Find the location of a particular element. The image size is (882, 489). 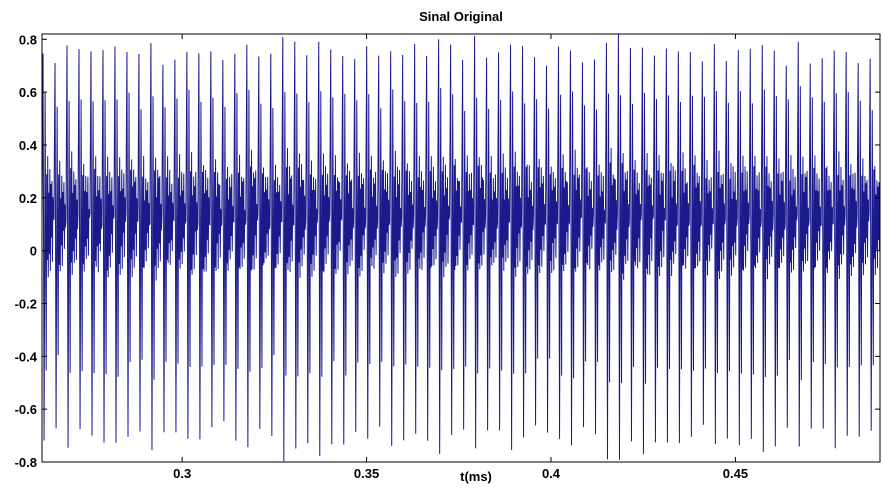

y-tick-label: -0.6 is located at coordinates (26, 409).